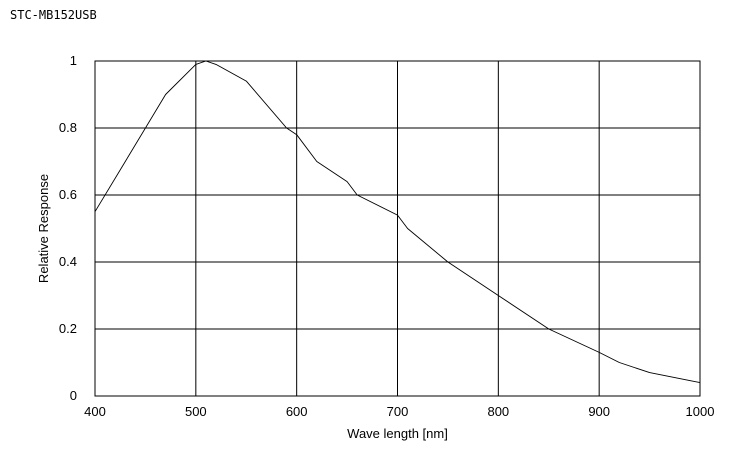  Describe the element at coordinates (68, 328) in the screenshot. I see `y-tick-label: 0.2` at that location.